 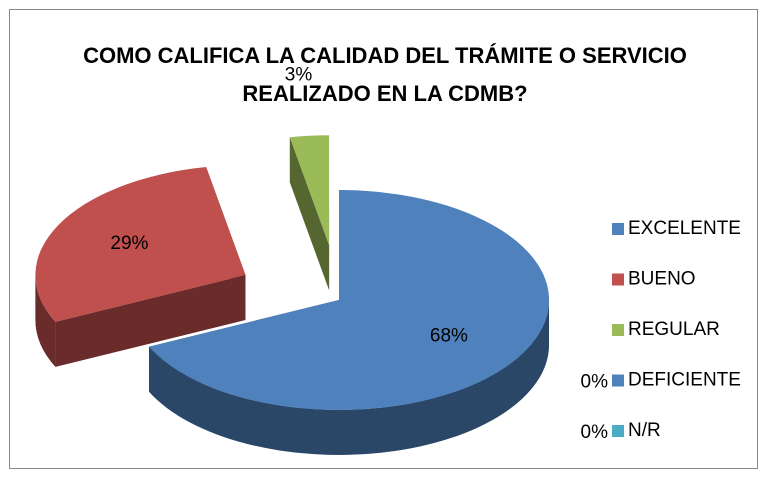 What do you see at coordinates (674, 329) in the screenshot?
I see `legend-label: REGULAR` at bounding box center [674, 329].